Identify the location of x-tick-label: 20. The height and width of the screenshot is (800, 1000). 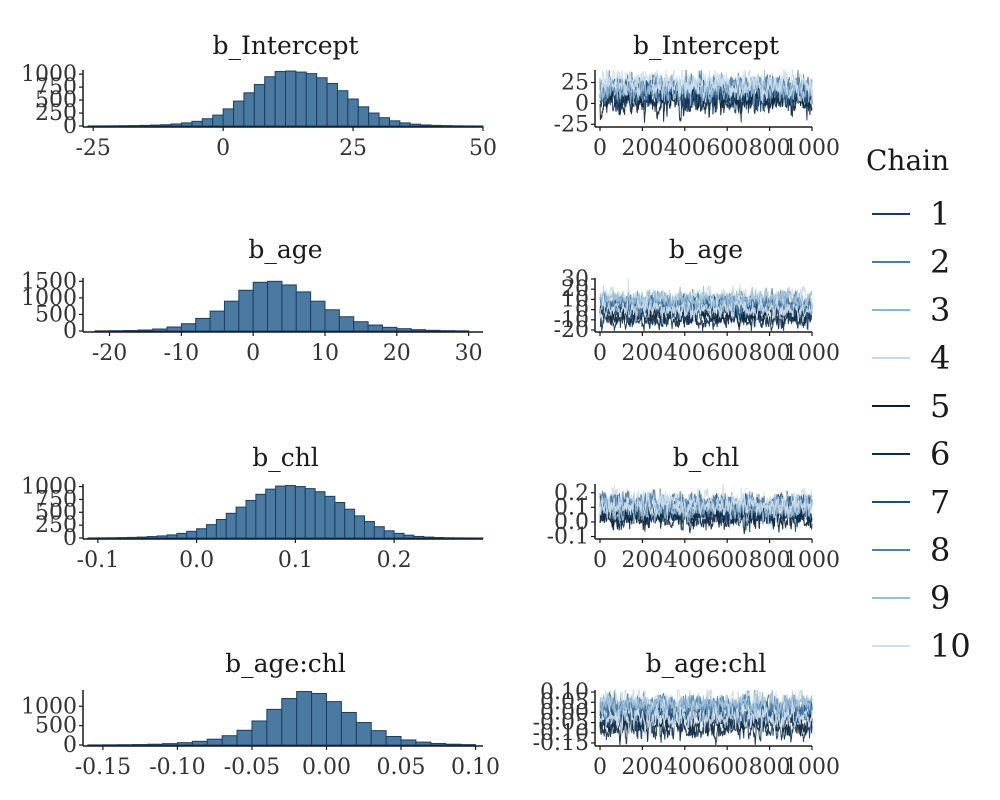
(397, 353).